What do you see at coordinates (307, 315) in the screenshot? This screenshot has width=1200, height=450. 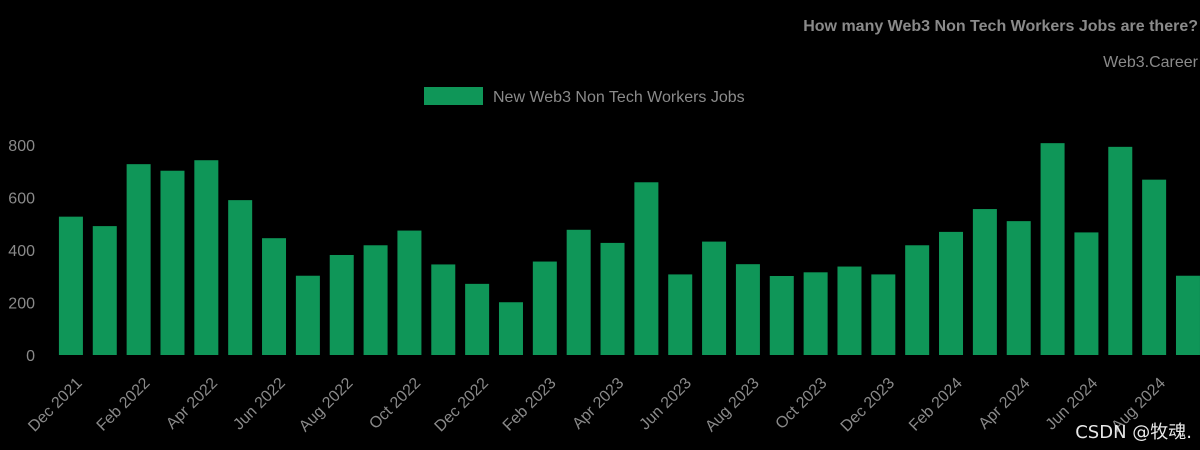 I see `bar: Jul 2022` at bounding box center [307, 315].